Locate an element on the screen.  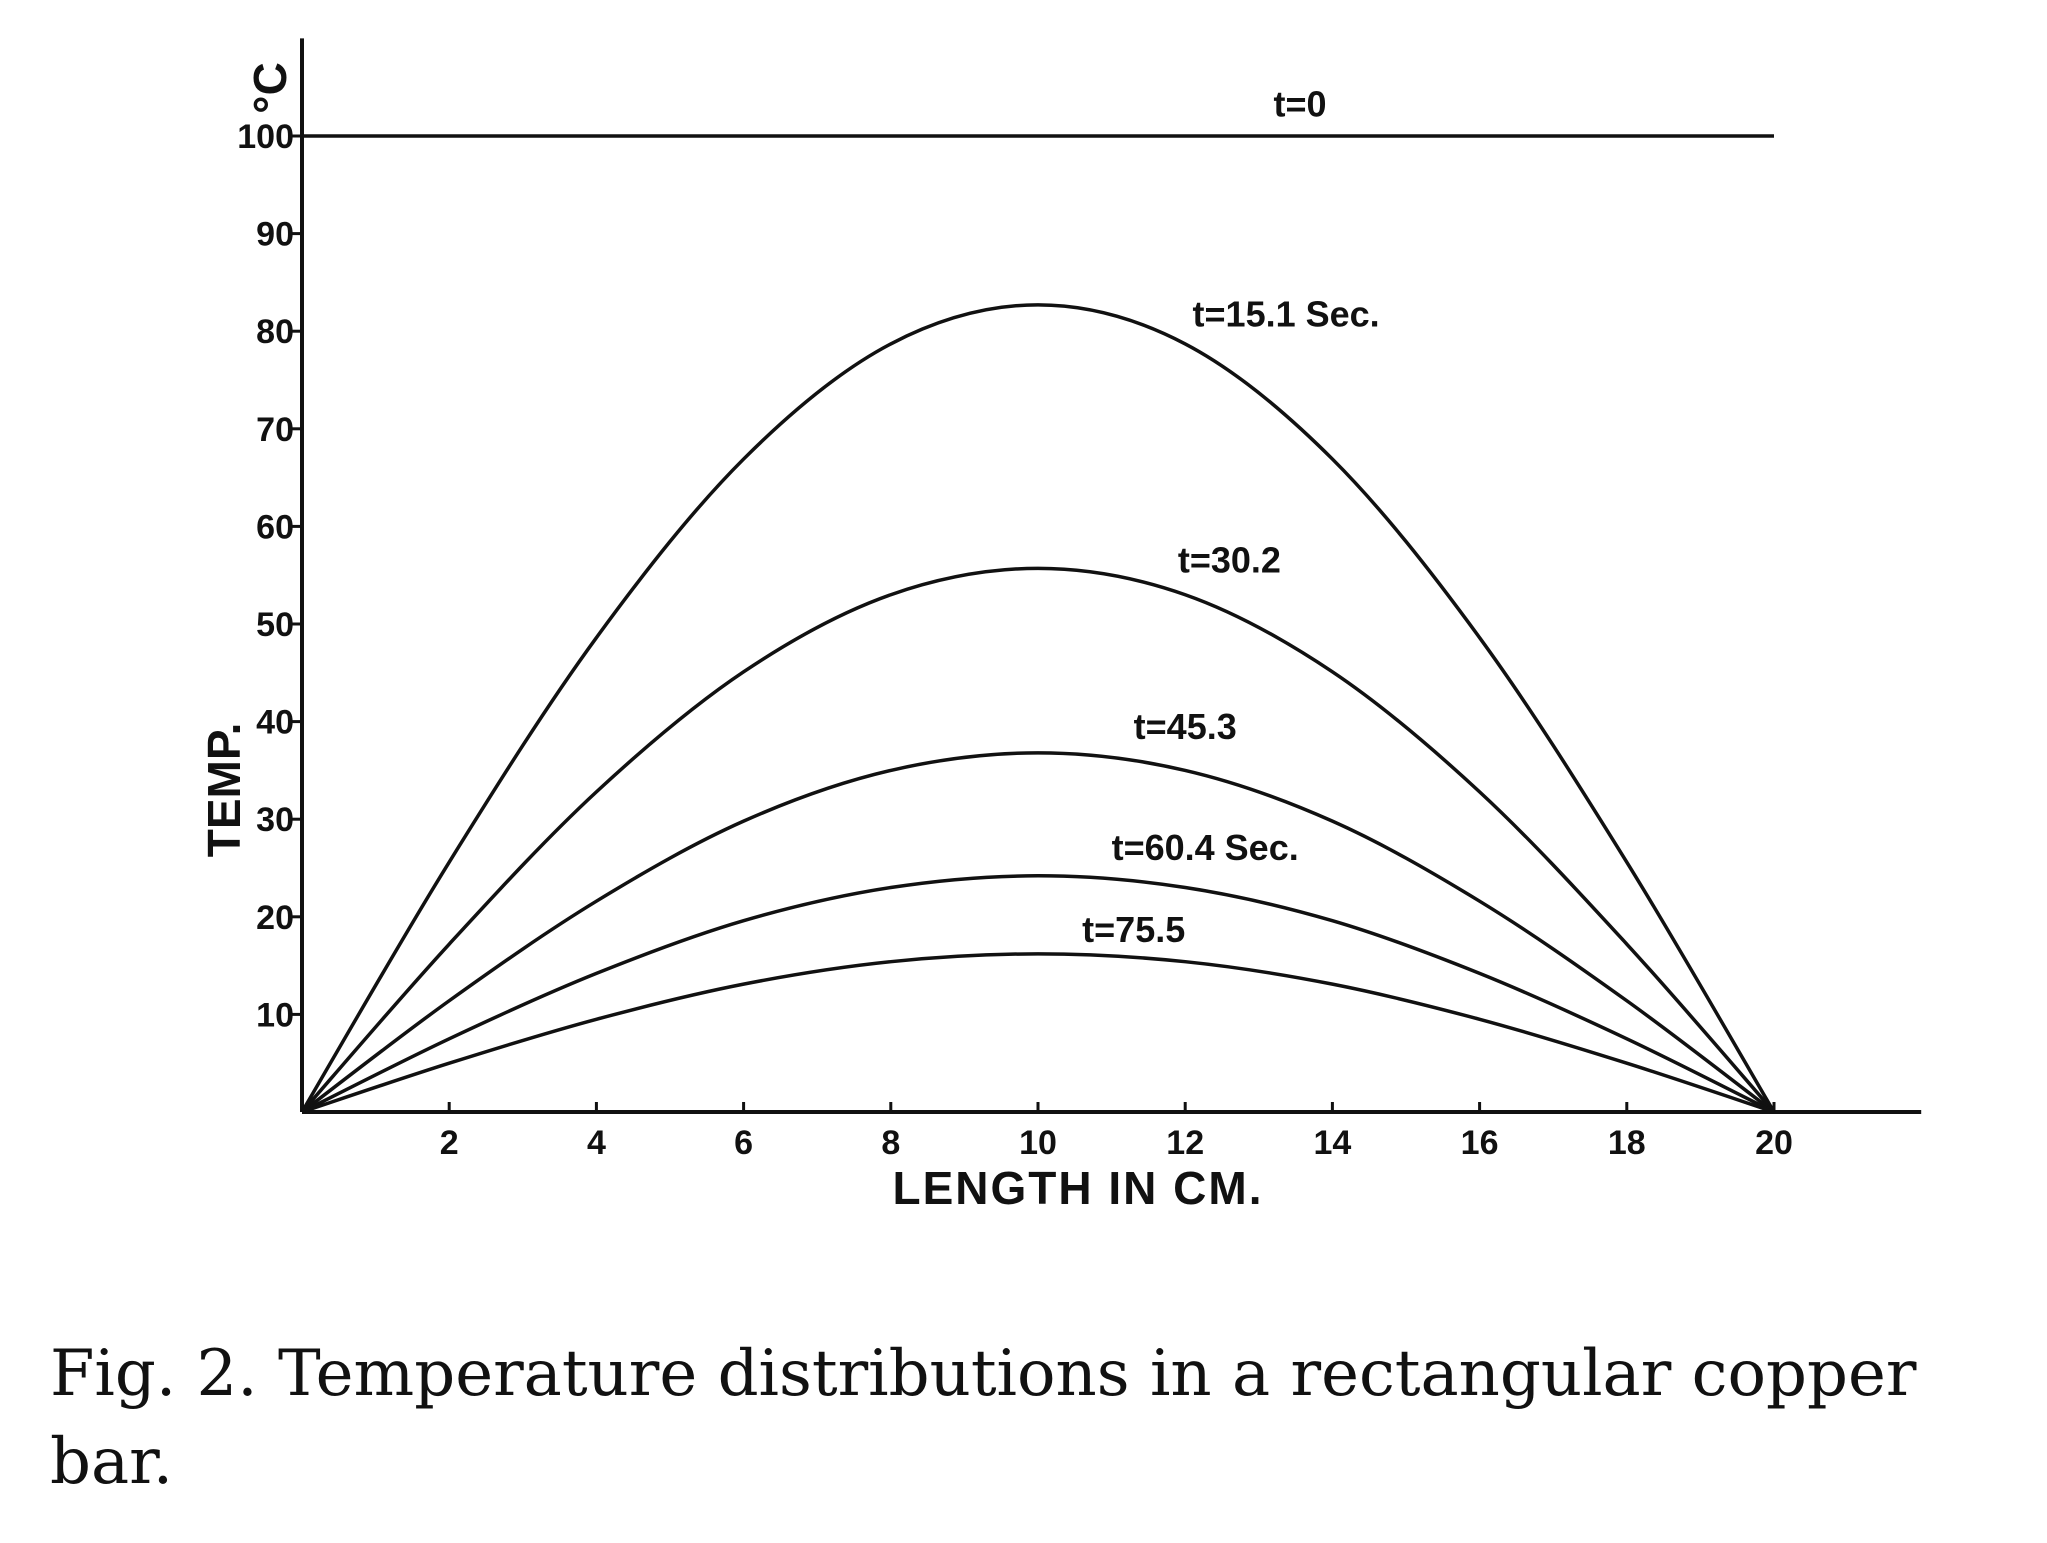
y-tick-label-60: 60 is located at coordinates (275, 527).